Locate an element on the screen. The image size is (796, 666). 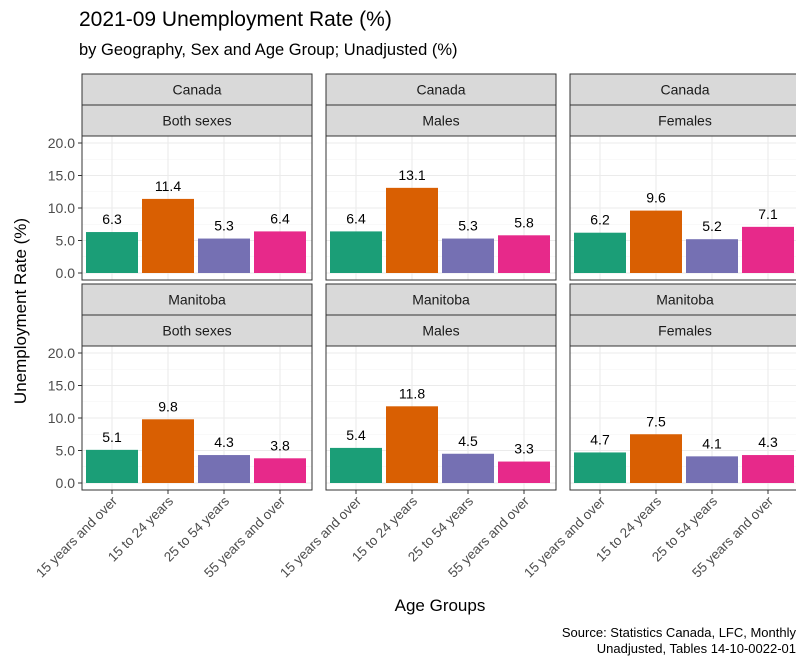
x-axis-title: Age Groups is located at coordinates (440, 605).